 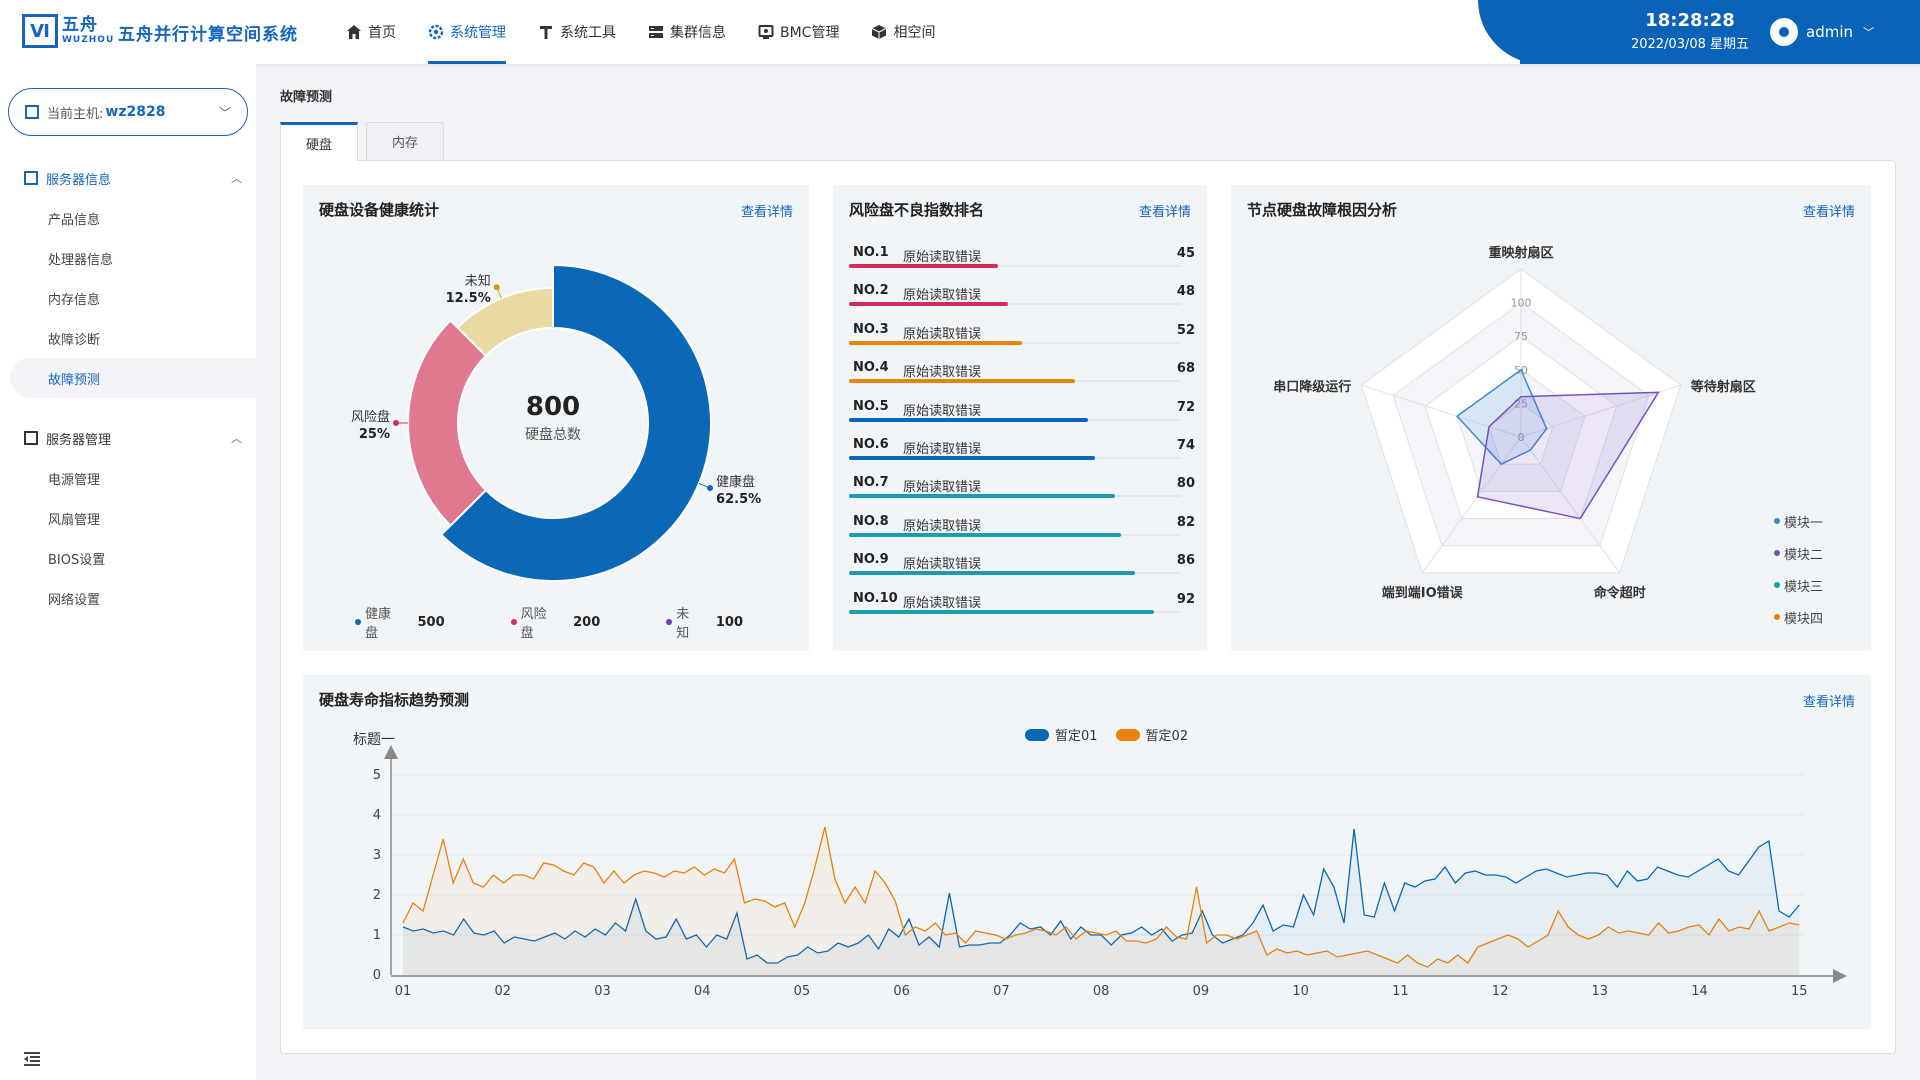 What do you see at coordinates (871, 444) in the screenshot?
I see `rank-number: NO.6` at bounding box center [871, 444].